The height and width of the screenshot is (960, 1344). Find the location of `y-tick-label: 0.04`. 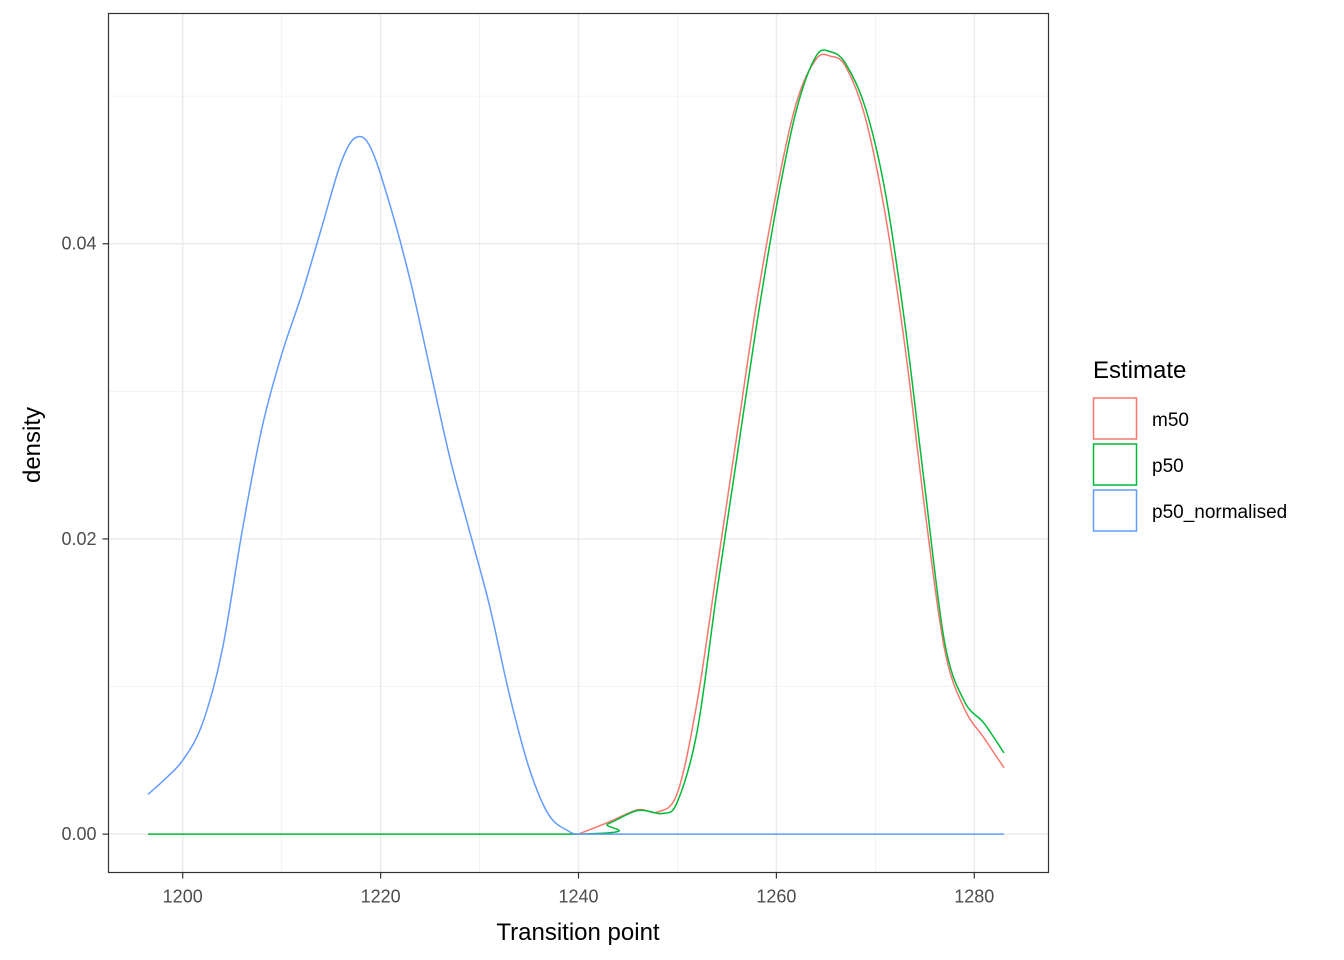

y-tick-label: 0.04 is located at coordinates (78, 244).